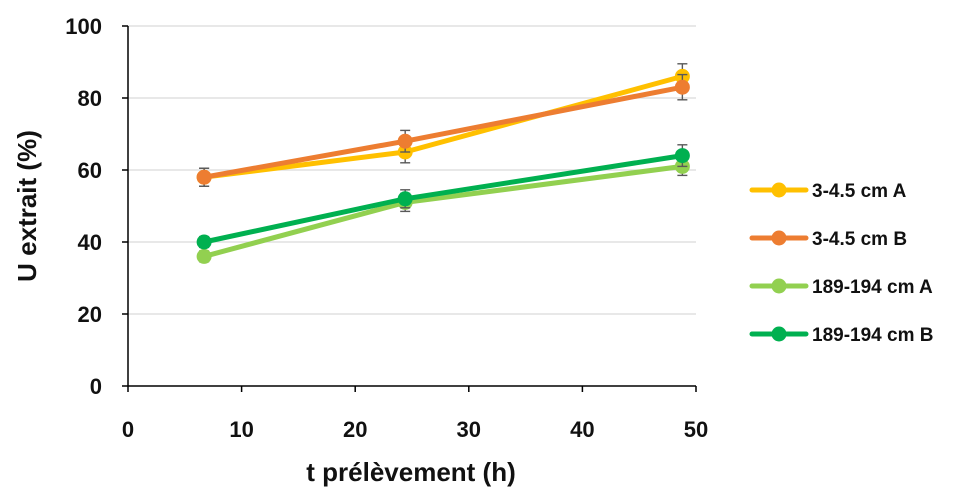 The width and height of the screenshot is (960, 491). Describe the element at coordinates (27, 206) in the screenshot. I see `y-axis-title: U extrait (%)` at that location.